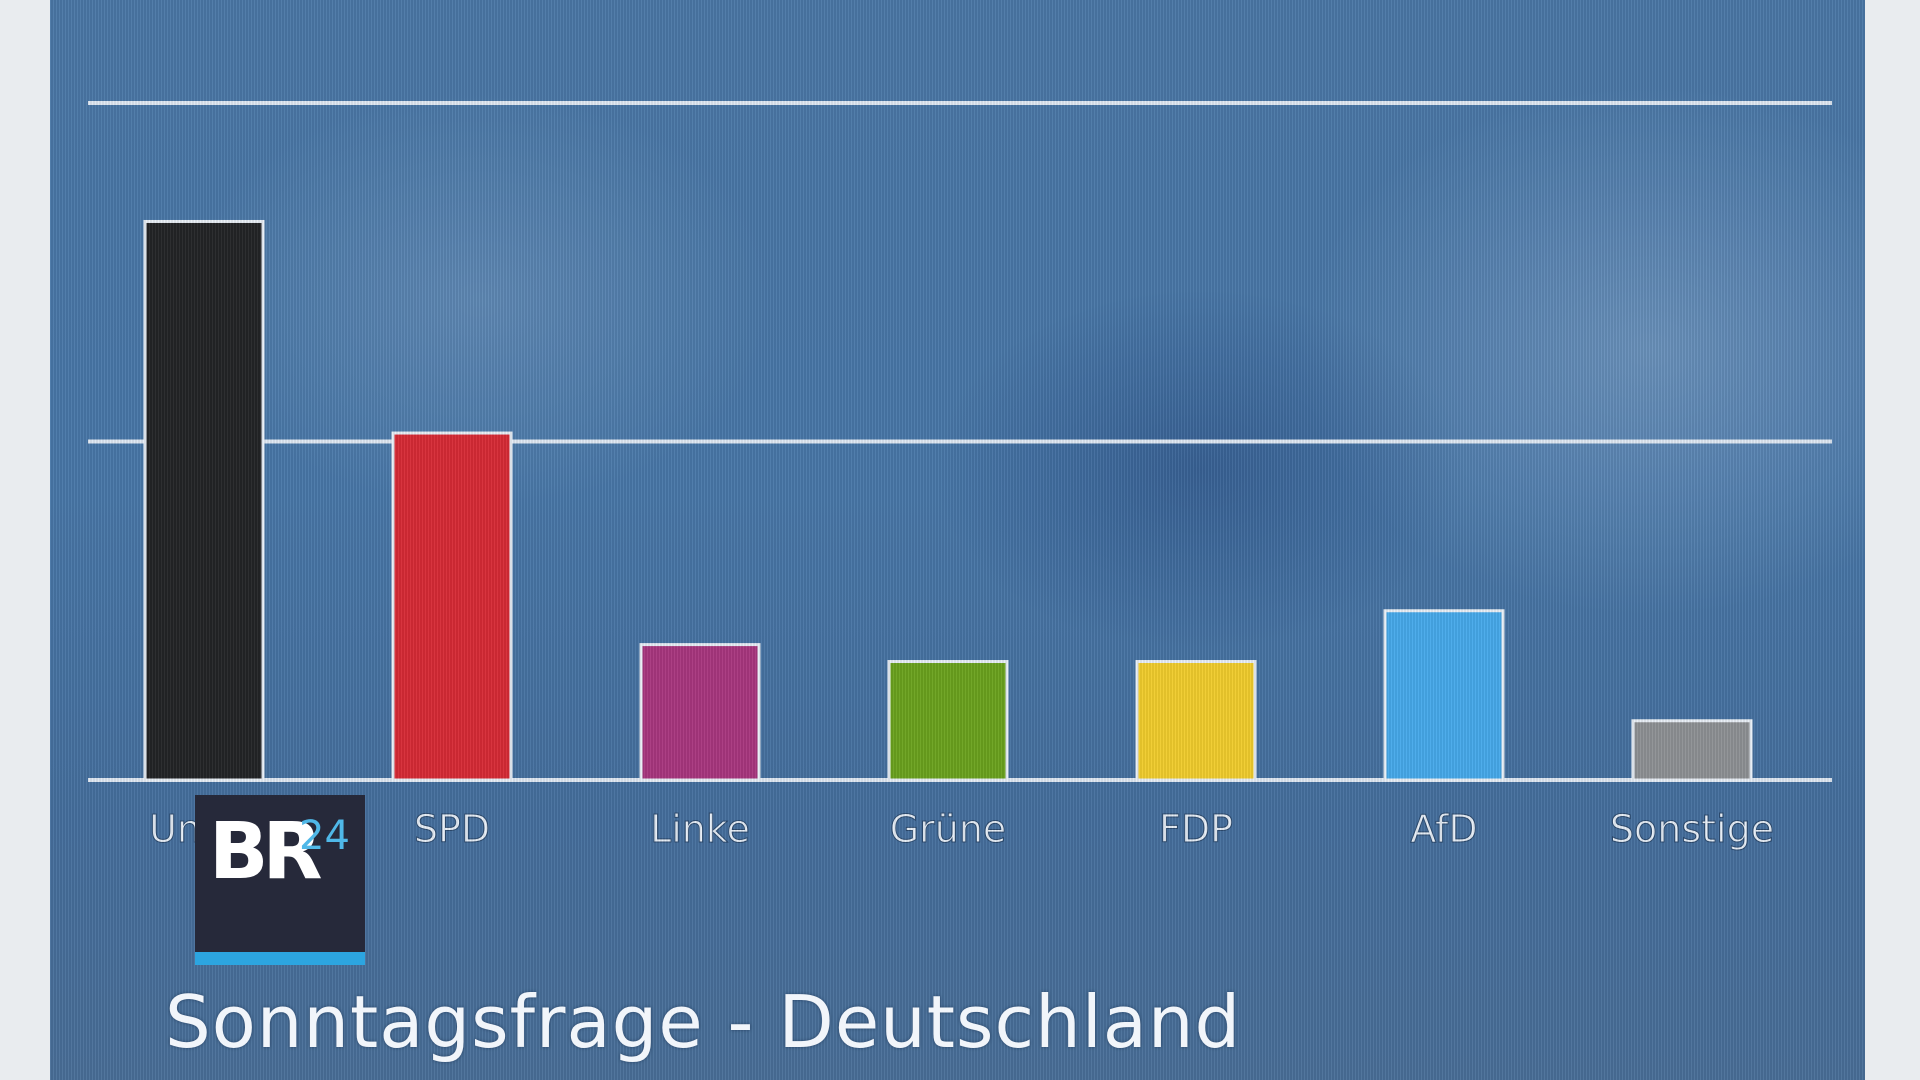  I want to click on logo-br-text: BR, so click(265, 852).